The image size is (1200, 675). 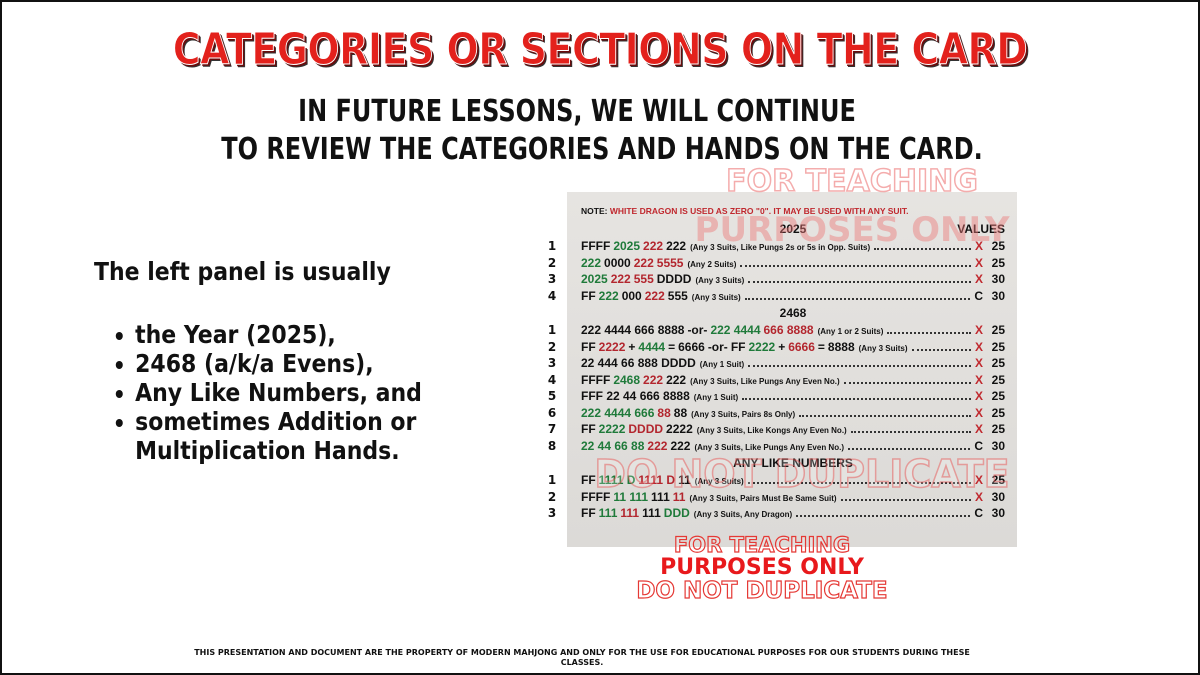 What do you see at coordinates (638, 363) in the screenshot?
I see `tile-group: 22 444 66 888 DDDD` at bounding box center [638, 363].